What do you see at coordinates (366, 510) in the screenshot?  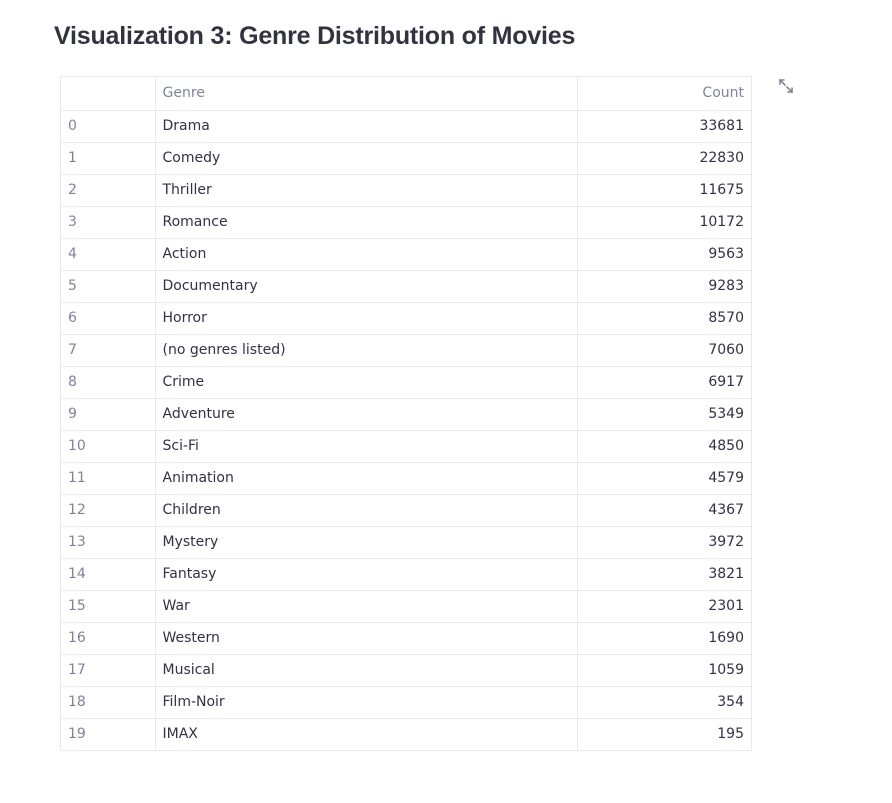 I see `genre-cell: Children` at bounding box center [366, 510].